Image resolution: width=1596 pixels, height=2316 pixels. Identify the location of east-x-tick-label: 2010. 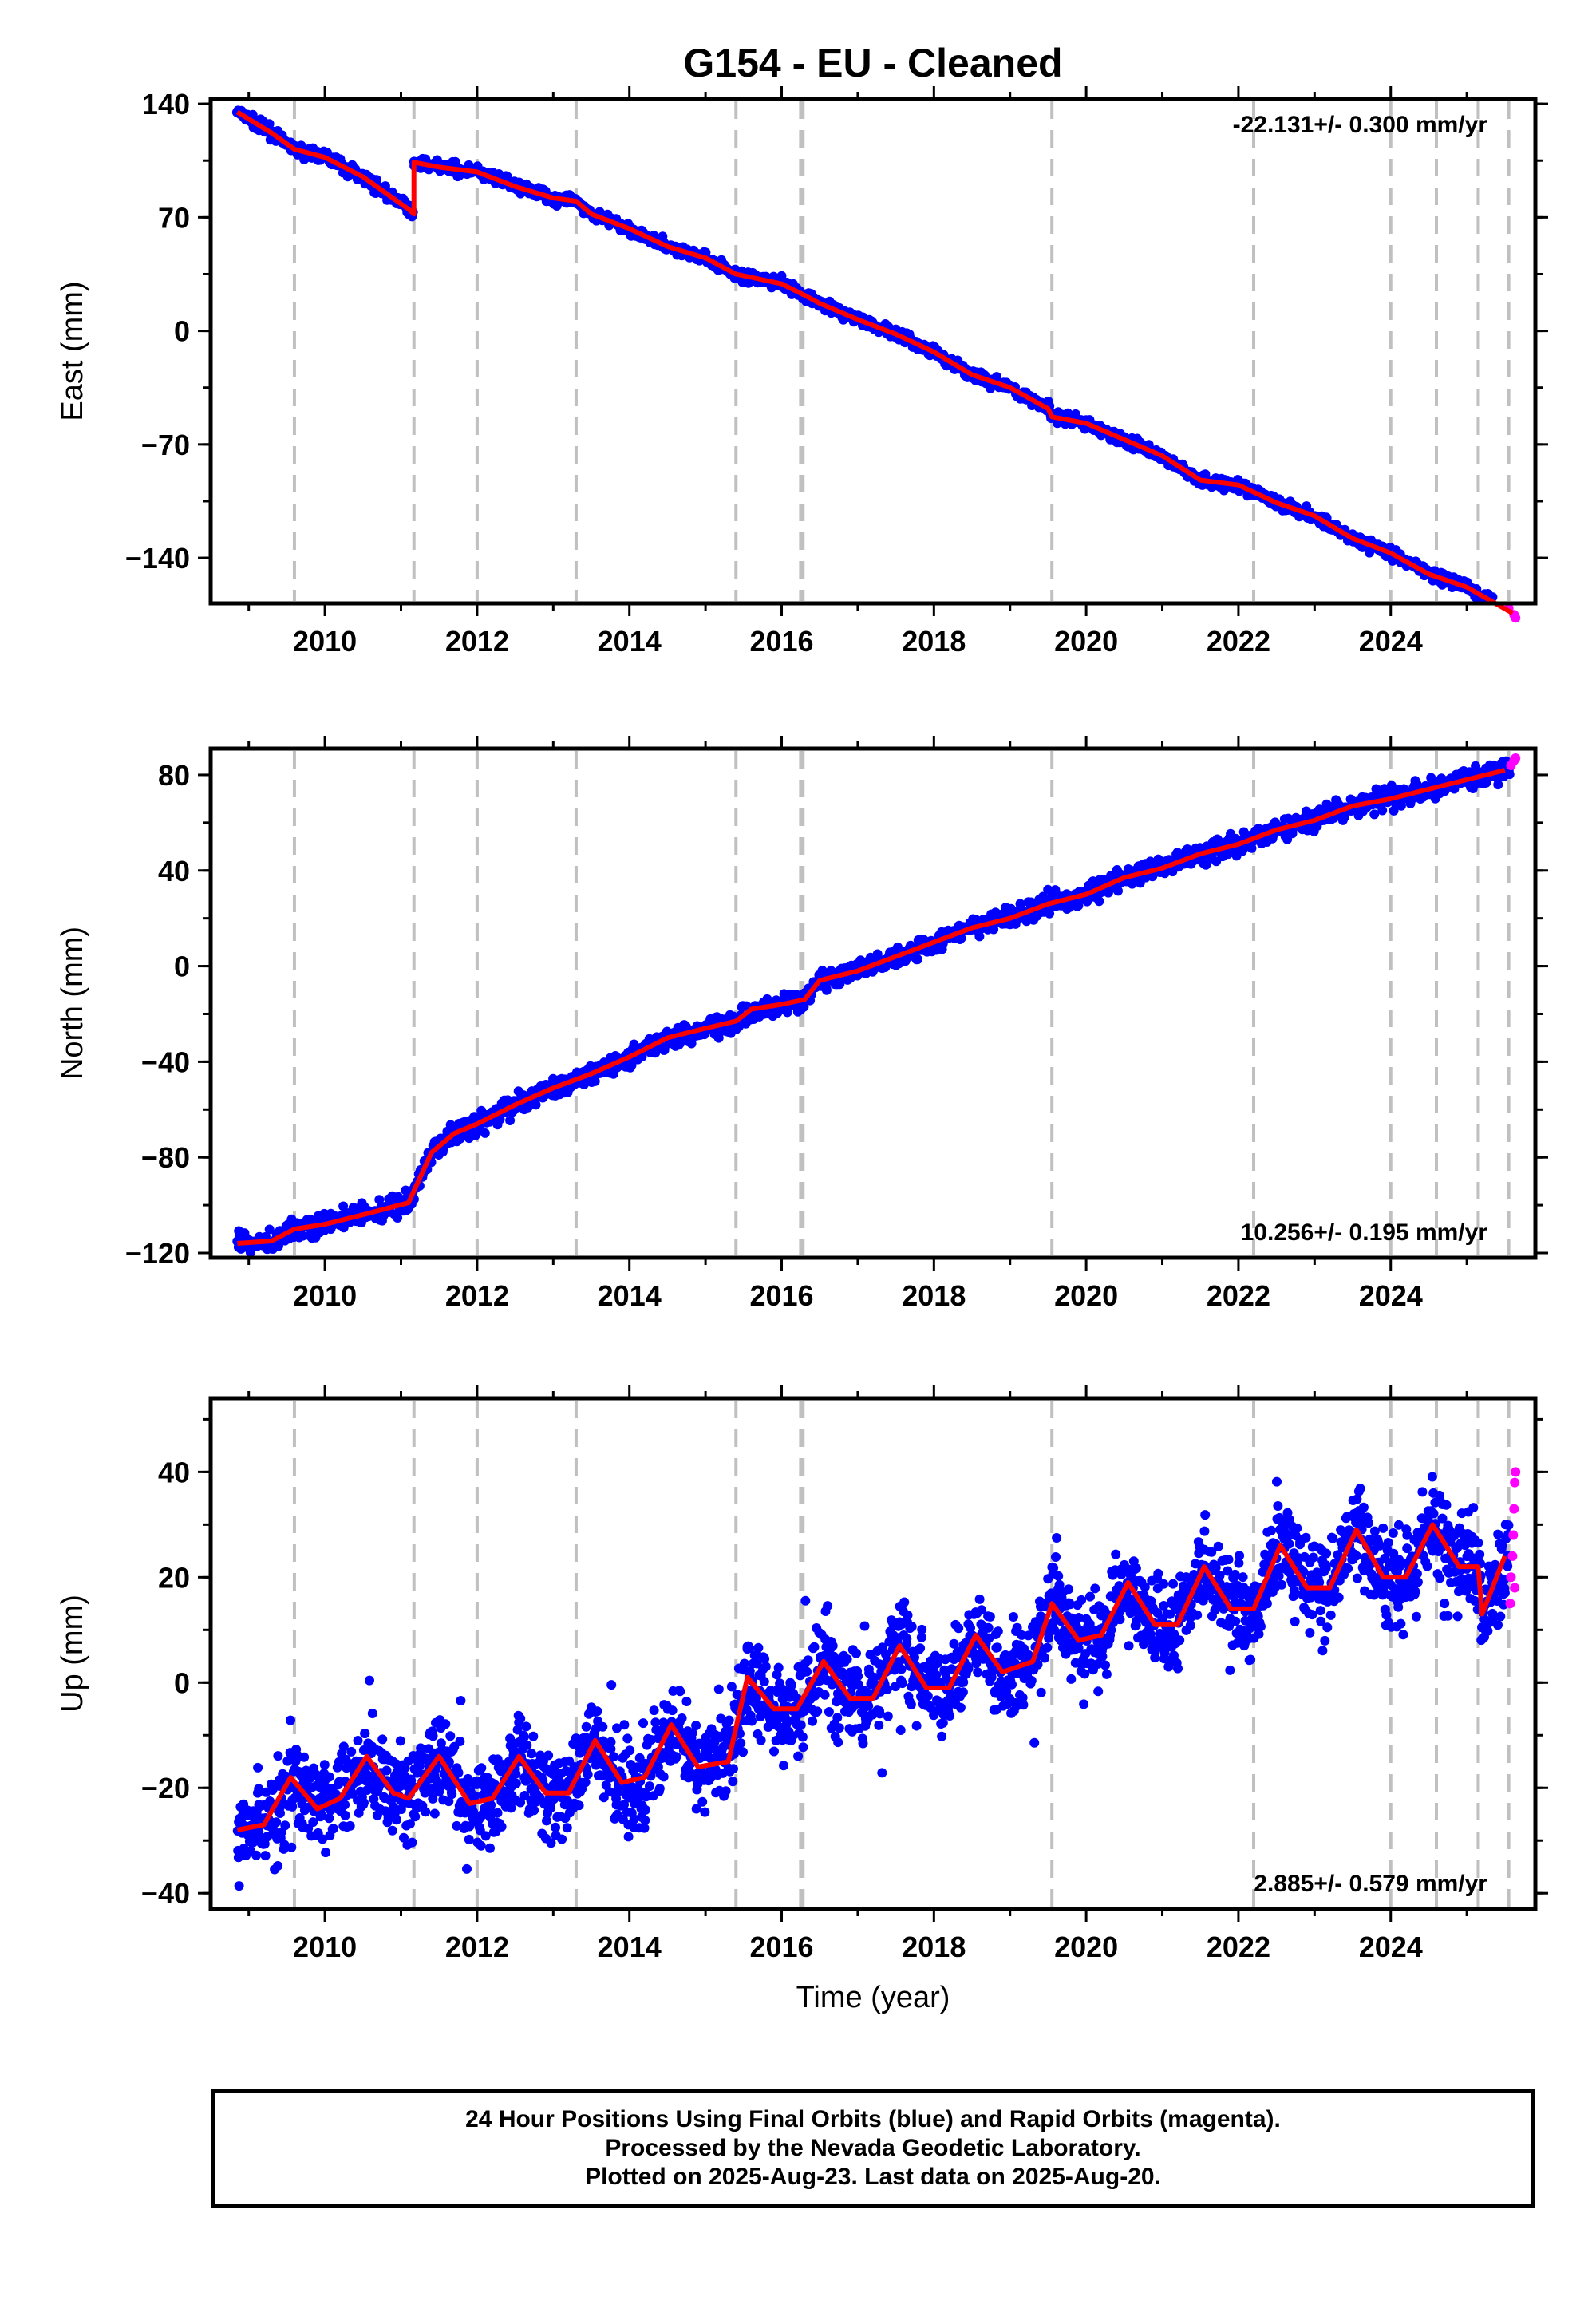
(325, 641).